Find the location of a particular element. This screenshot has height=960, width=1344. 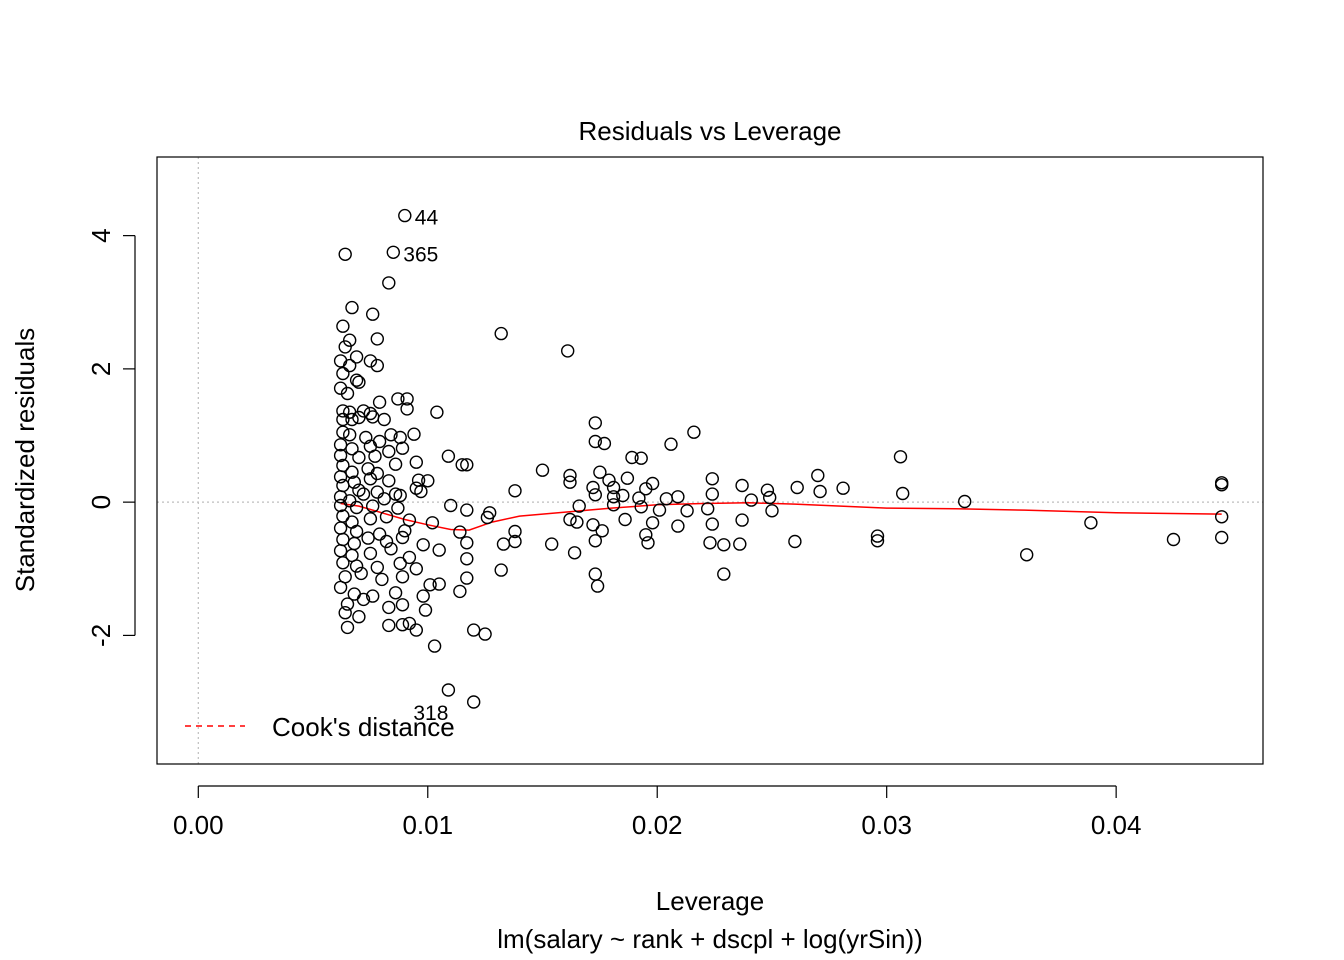

smooth-line-layer is located at coordinates (781, 516).